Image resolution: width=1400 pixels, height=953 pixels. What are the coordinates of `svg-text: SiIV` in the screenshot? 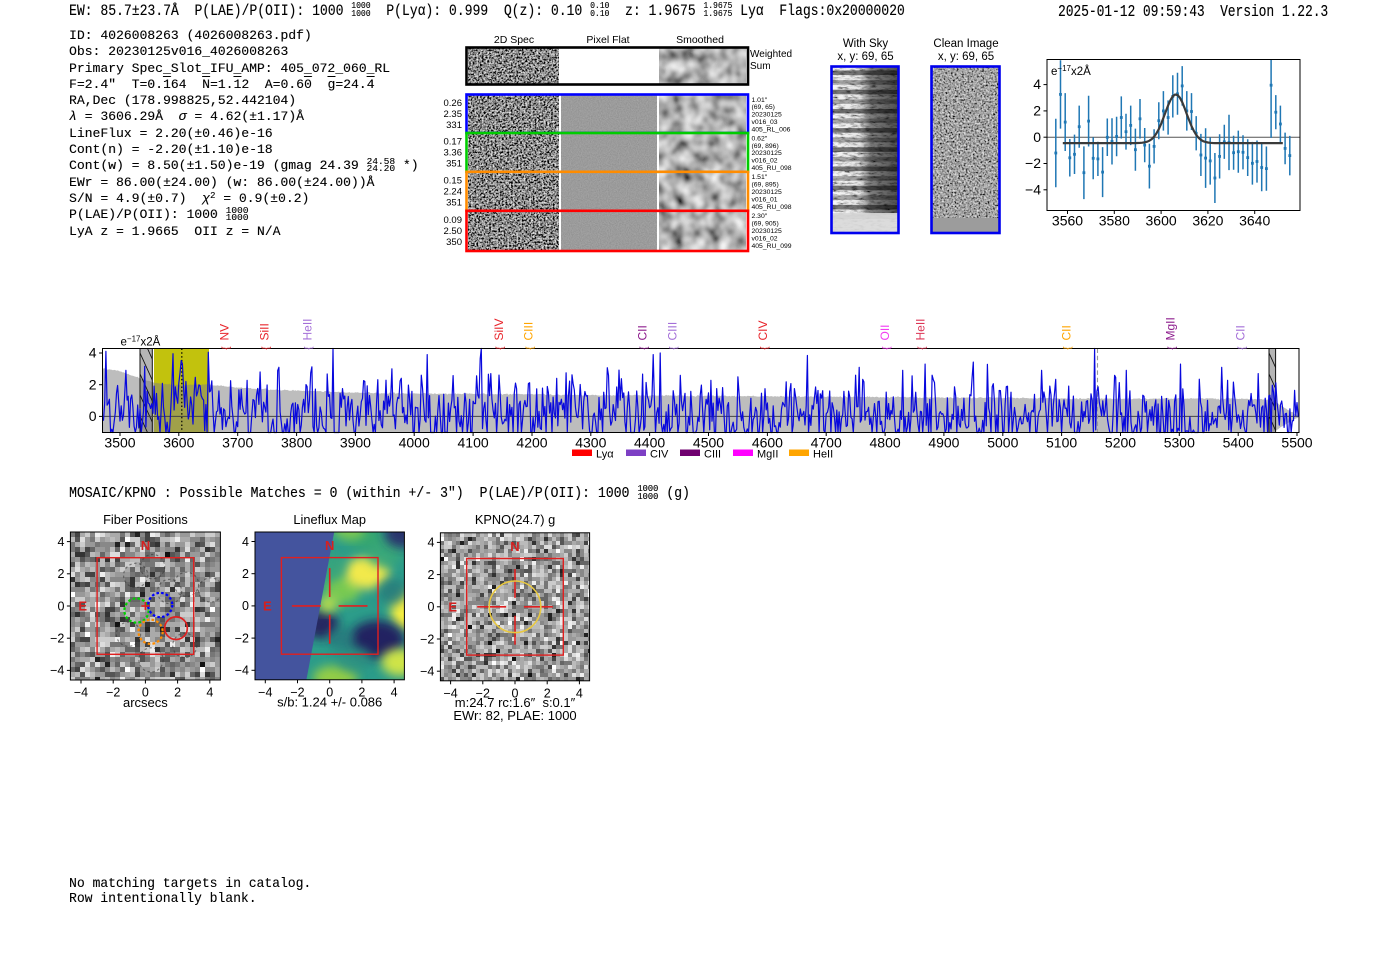 It's located at (499, 329).